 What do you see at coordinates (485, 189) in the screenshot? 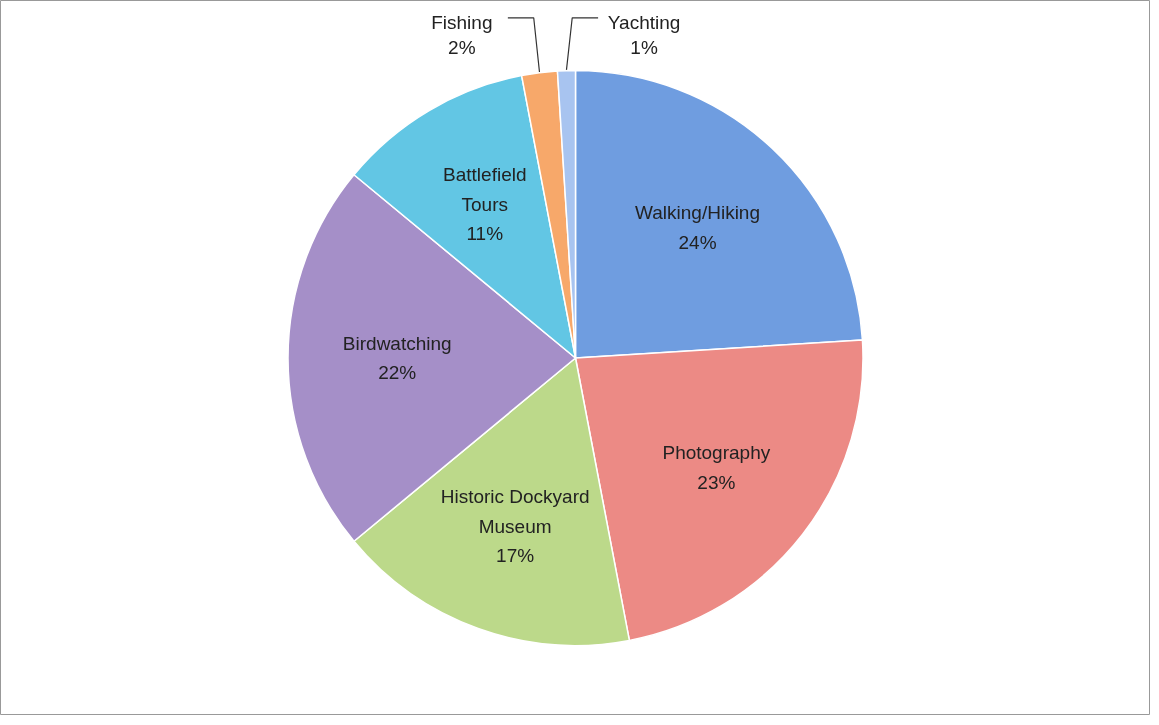
I see `slice-label: Battlefield Tours` at bounding box center [485, 189].